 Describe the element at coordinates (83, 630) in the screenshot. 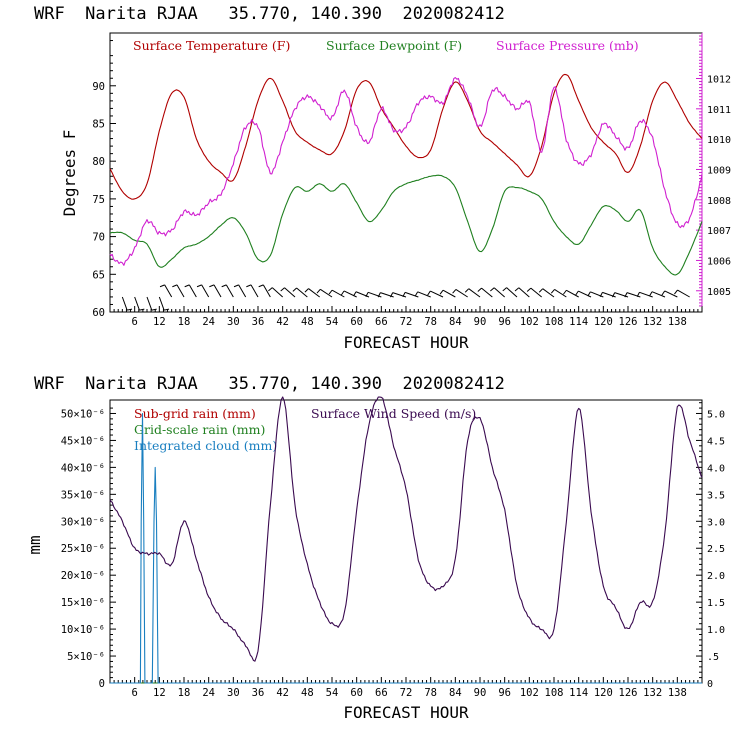

I see `y-tick-label: 10×10⁻⁶` at that location.